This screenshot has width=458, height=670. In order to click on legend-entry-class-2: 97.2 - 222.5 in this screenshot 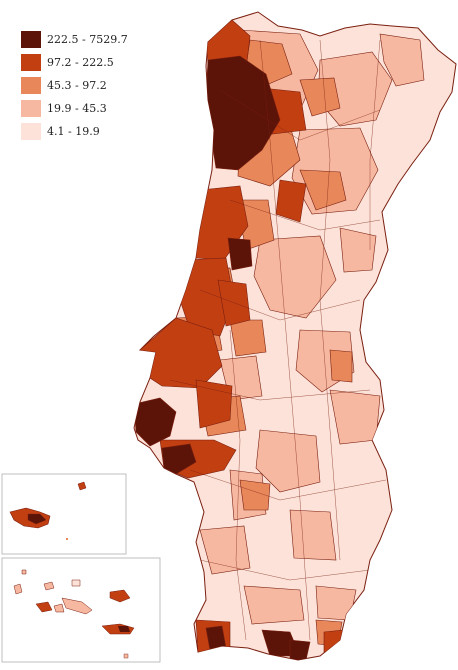, I will do `click(74, 62)`.